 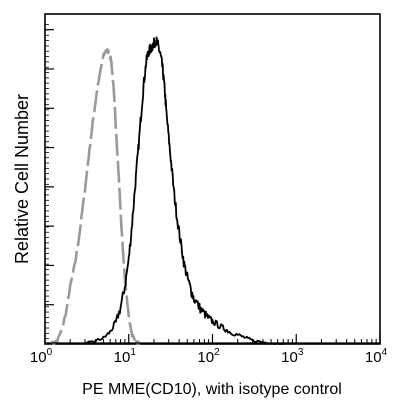 What do you see at coordinates (212, 389) in the screenshot?
I see `x-axis-label: PE MME(CD10), with isotype control` at bounding box center [212, 389].